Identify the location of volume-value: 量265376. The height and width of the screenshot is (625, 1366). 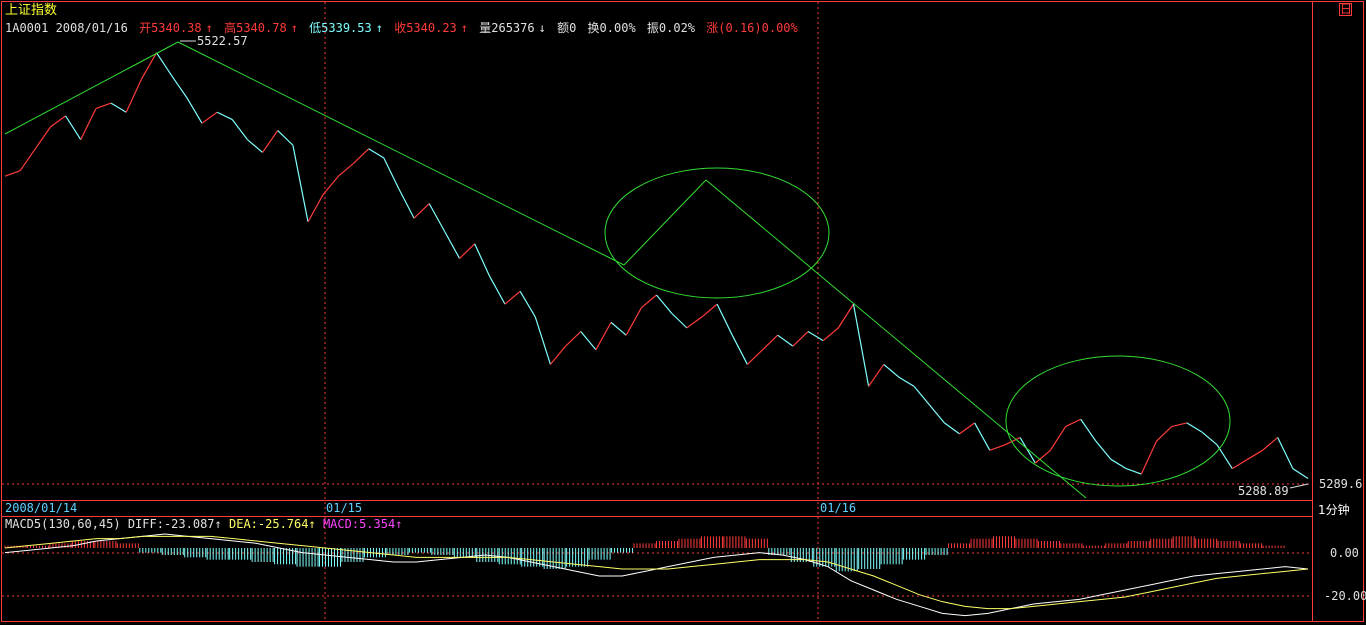
(507, 28).